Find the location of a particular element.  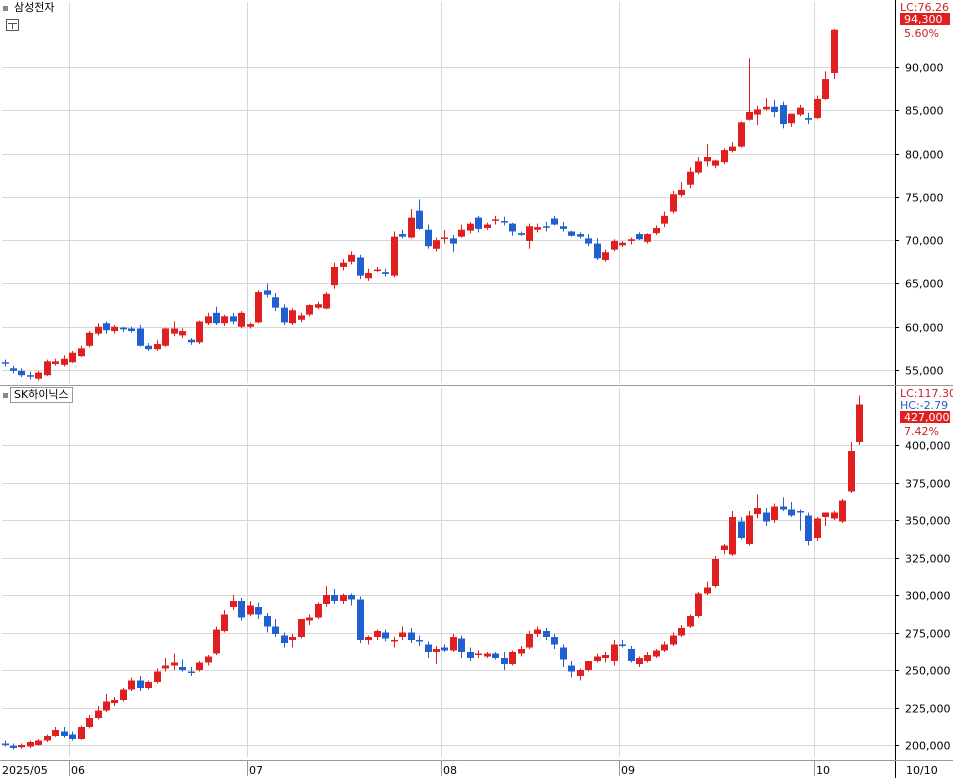

grid-table-icon is located at coordinates (12, 25).